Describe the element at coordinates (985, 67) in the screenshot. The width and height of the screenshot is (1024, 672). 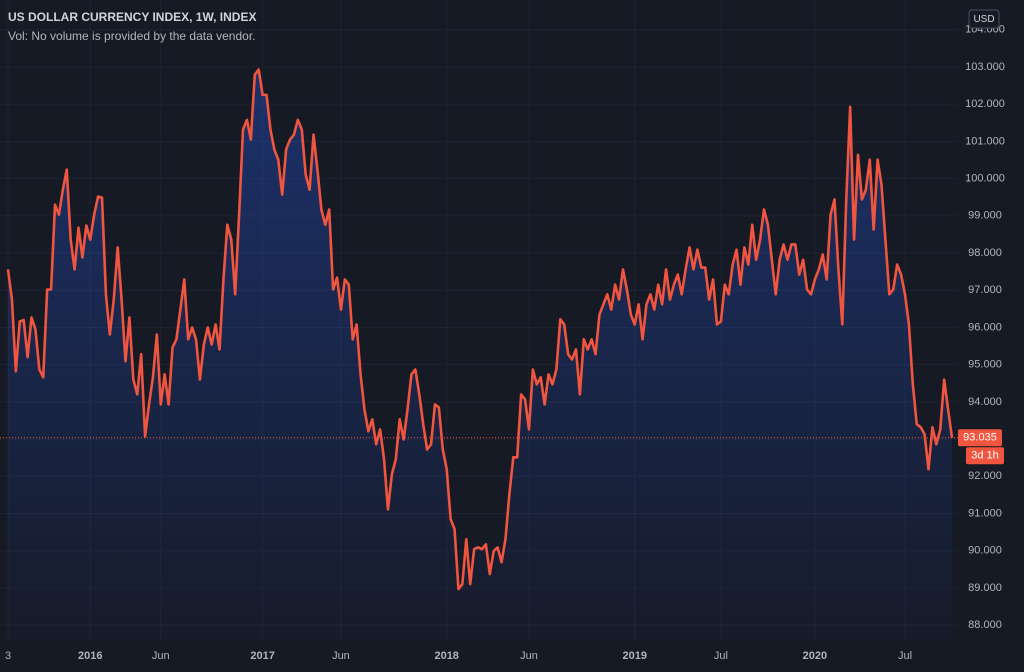
I see `y-tick-label: 103.000` at that location.